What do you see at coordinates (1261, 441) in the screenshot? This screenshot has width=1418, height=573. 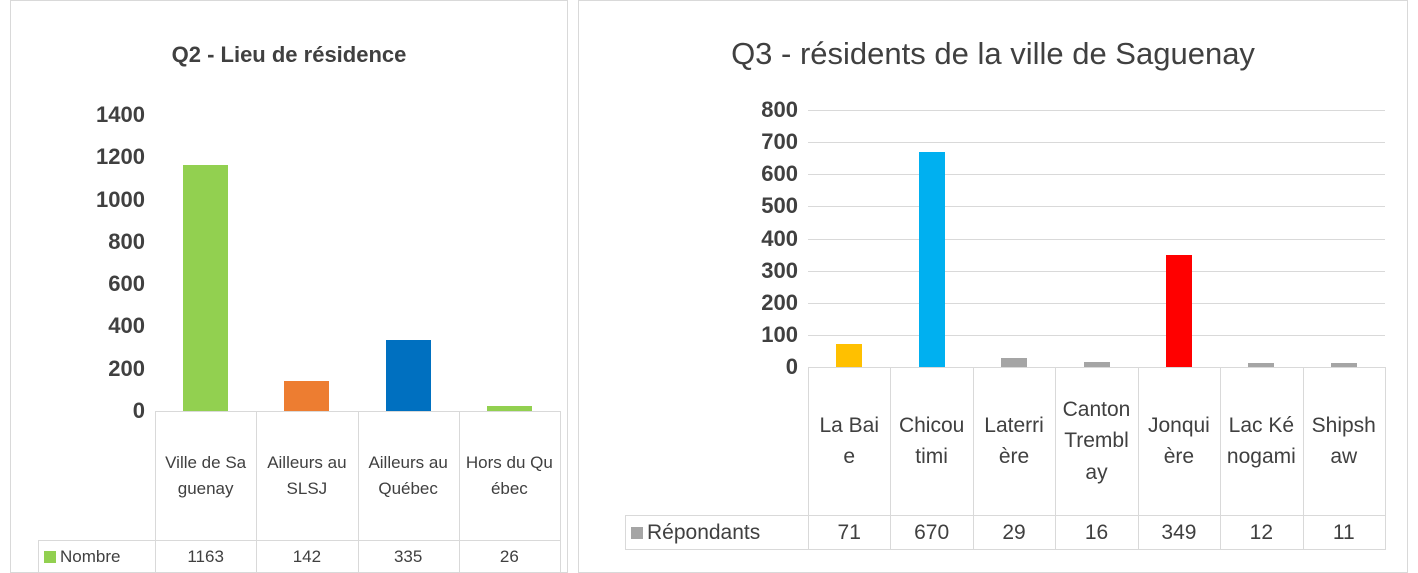 I see `category-label: Lac Kénogami` at bounding box center [1261, 441].